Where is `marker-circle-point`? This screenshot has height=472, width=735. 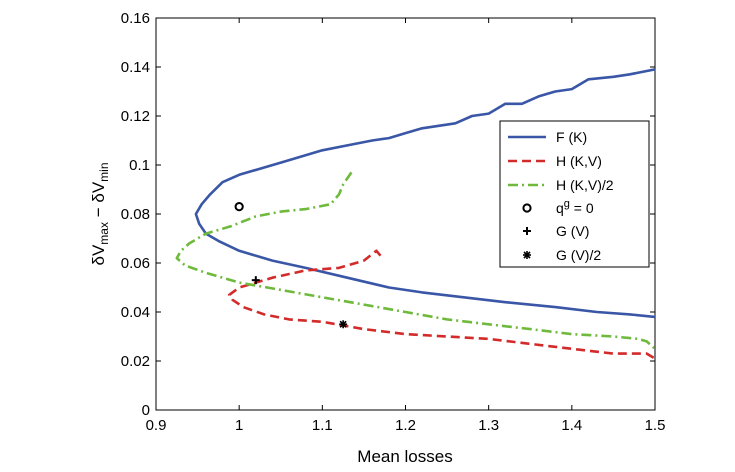
marker-circle-point is located at coordinates (239, 207).